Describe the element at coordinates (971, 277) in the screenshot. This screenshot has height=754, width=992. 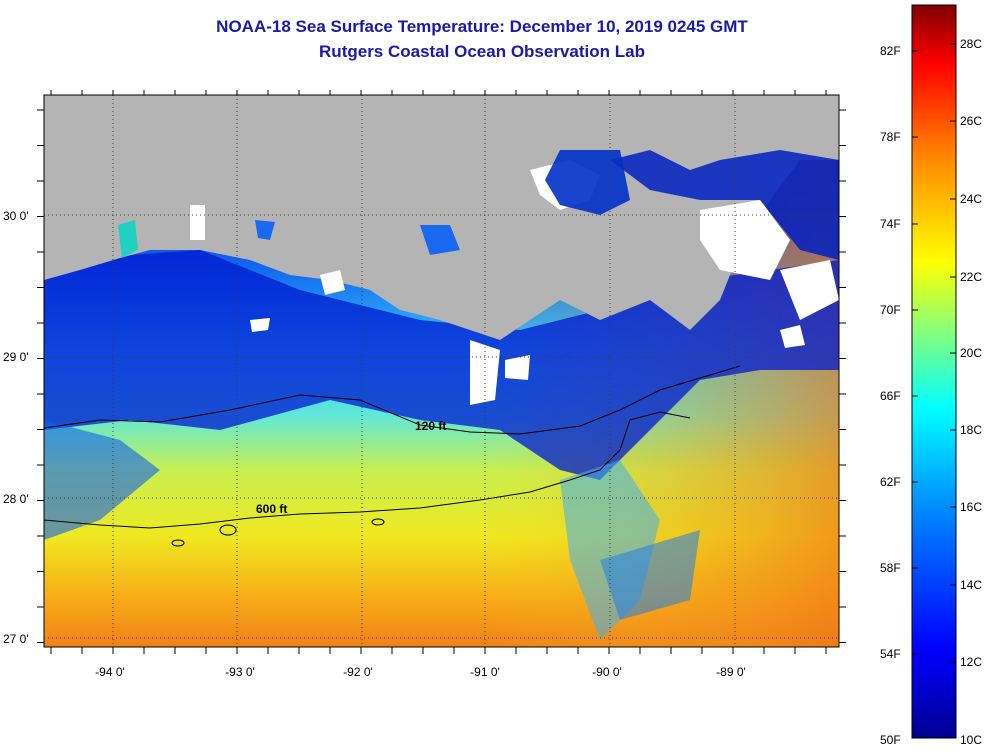
I see `colorbar-c-label: 22C` at that location.